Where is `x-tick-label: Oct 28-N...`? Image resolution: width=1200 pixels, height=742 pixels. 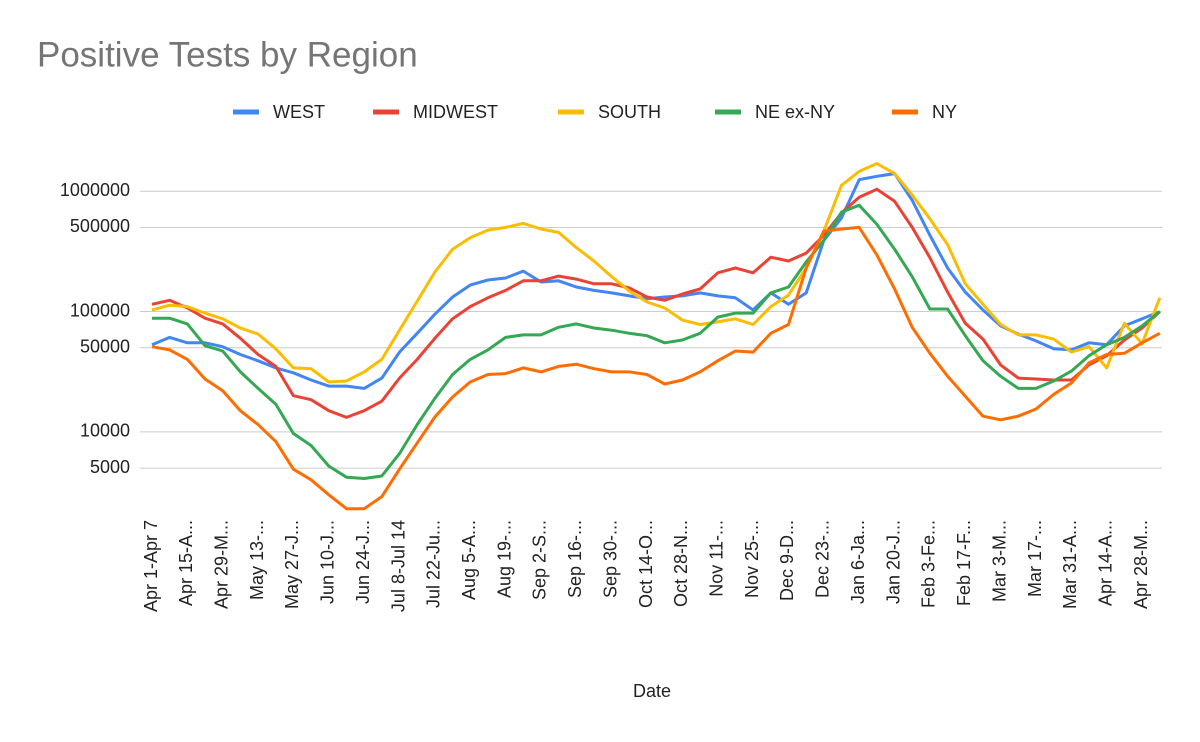
x-tick-label: Oct 28-N... is located at coordinates (681, 563).